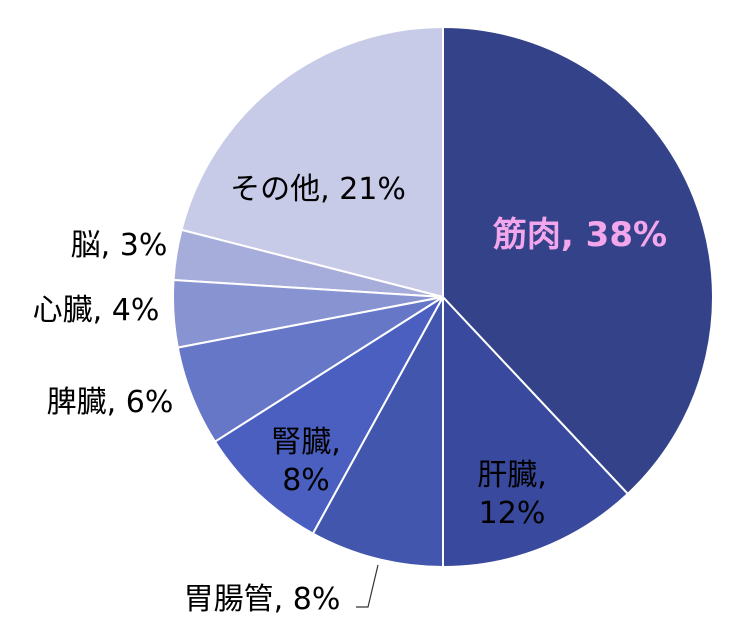 The height and width of the screenshot is (641, 752). I want to click on slice-label: その他, 21%, so click(318, 189).